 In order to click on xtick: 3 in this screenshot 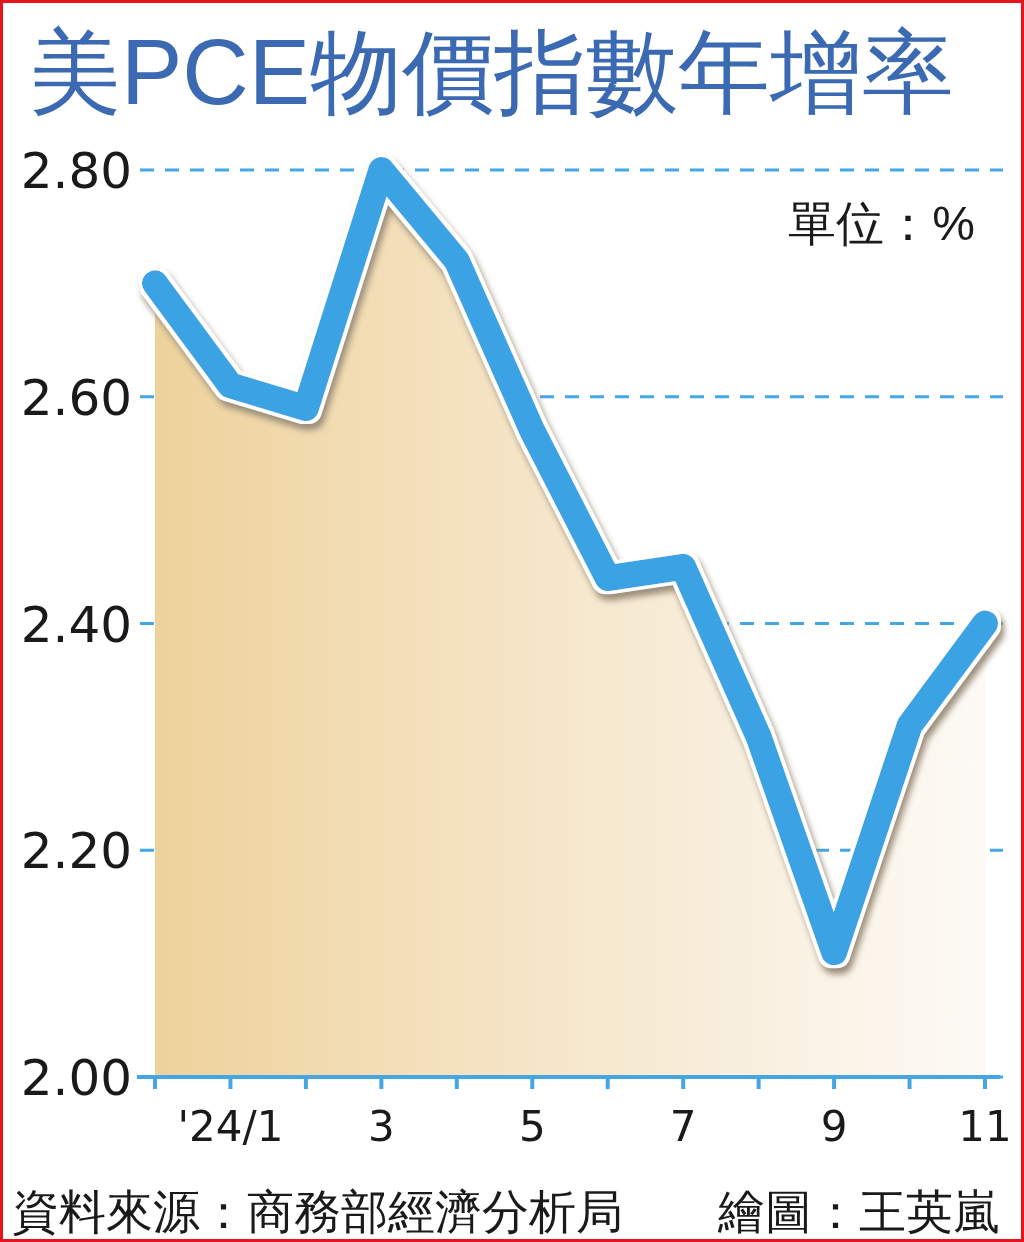, I will do `click(381, 1126)`.